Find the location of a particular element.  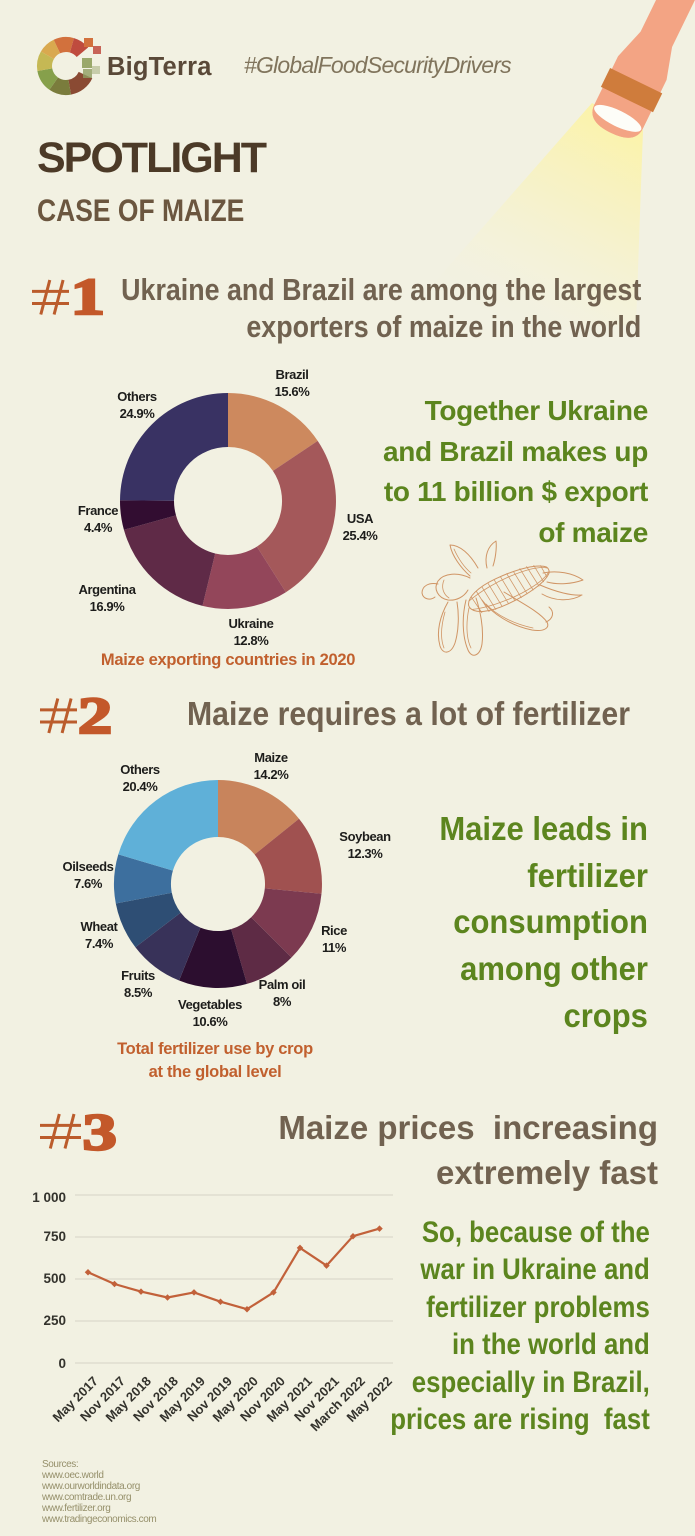

svg-text: 2 is located at coordinates (95, 716).